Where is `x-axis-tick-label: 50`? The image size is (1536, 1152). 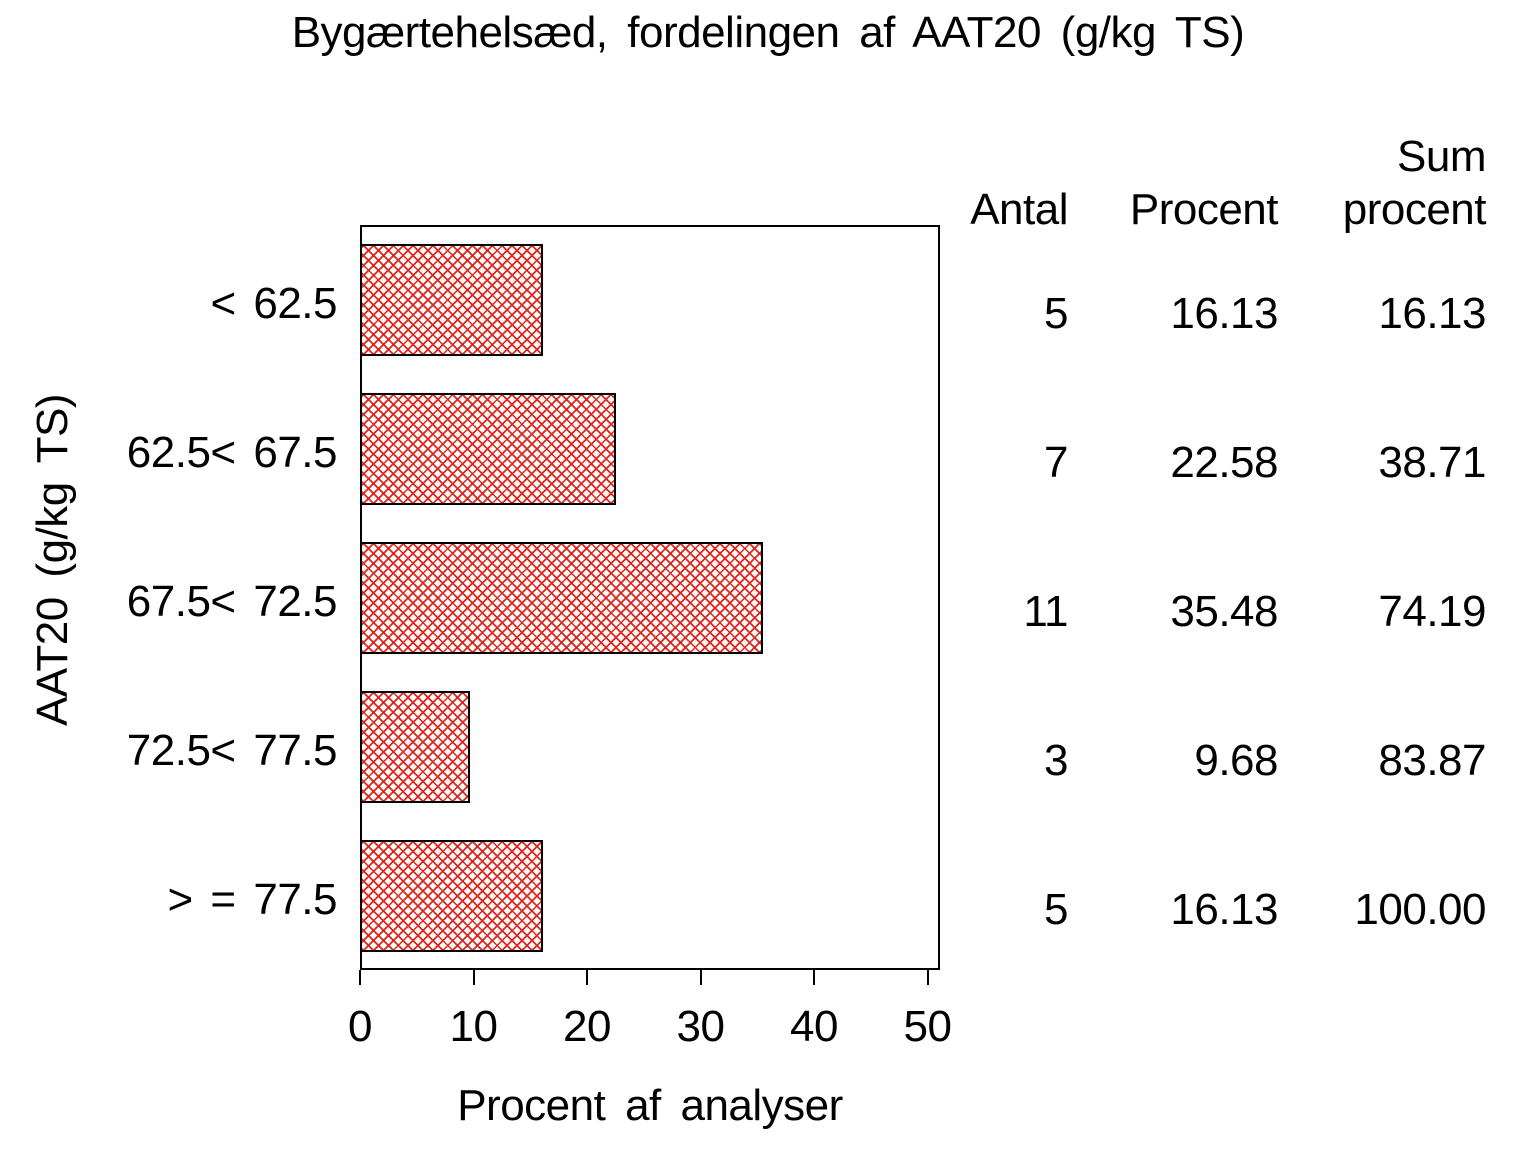 x-axis-tick-label: 50 is located at coordinates (927, 1026).